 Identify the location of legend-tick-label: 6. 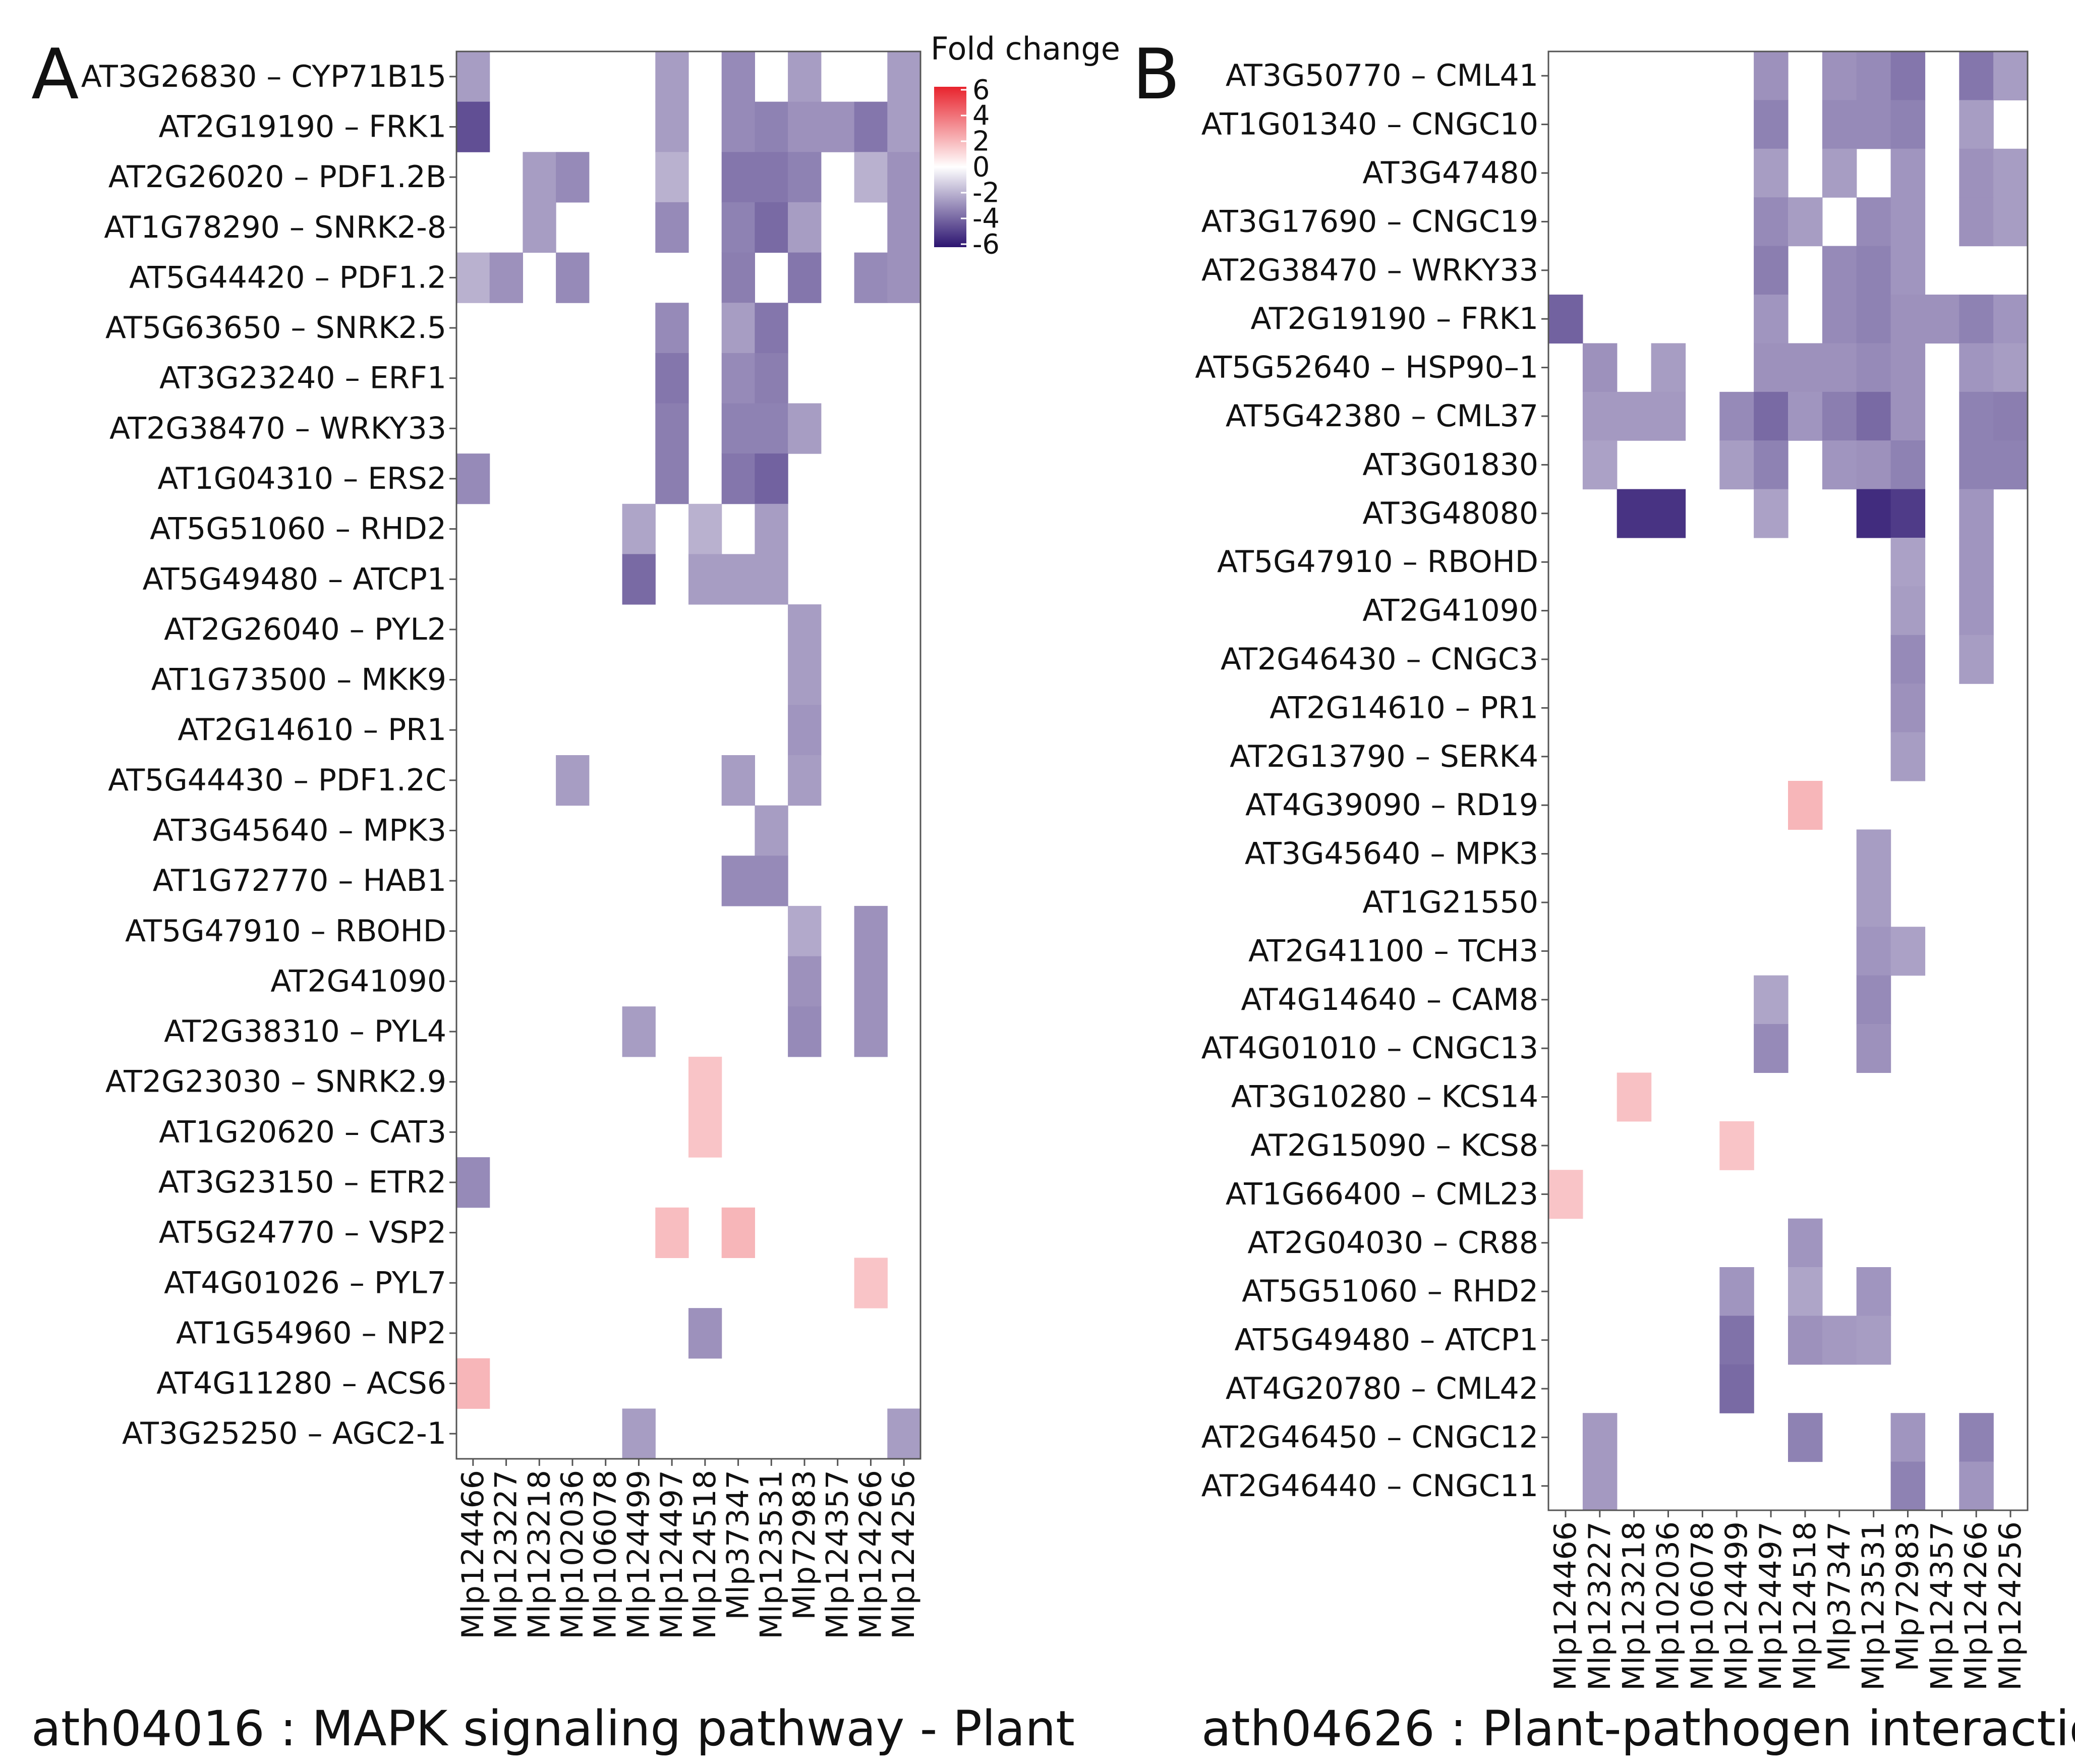
(981, 90).